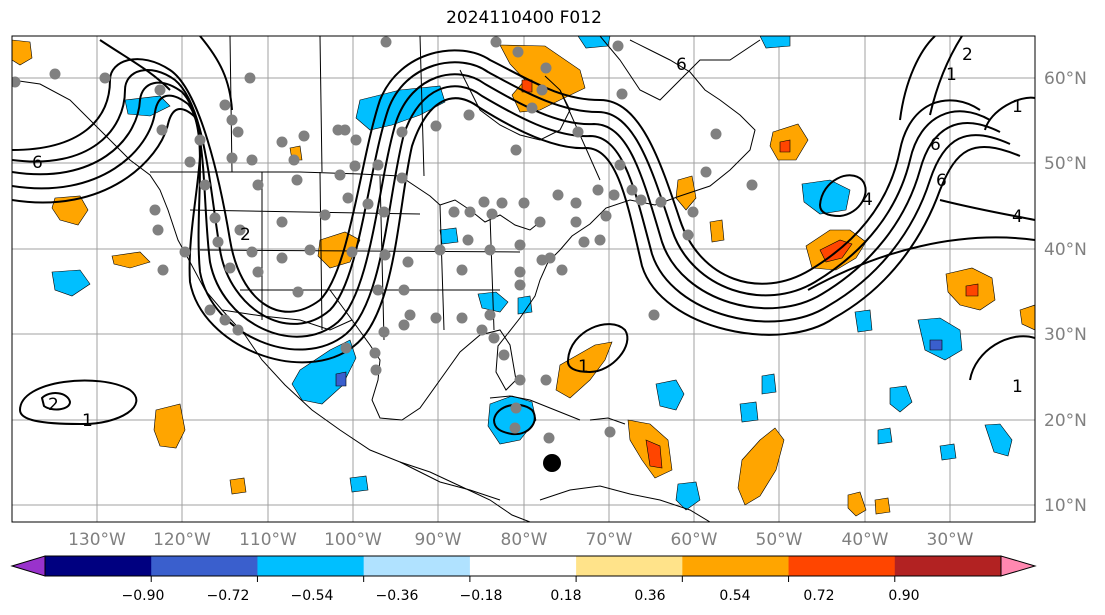 The width and height of the screenshot is (1105, 615). Describe the element at coordinates (1065, 292) in the screenshot. I see `latitude-labels: 10°N 20°N 30°N 40°N 50°N 60°N` at that location.